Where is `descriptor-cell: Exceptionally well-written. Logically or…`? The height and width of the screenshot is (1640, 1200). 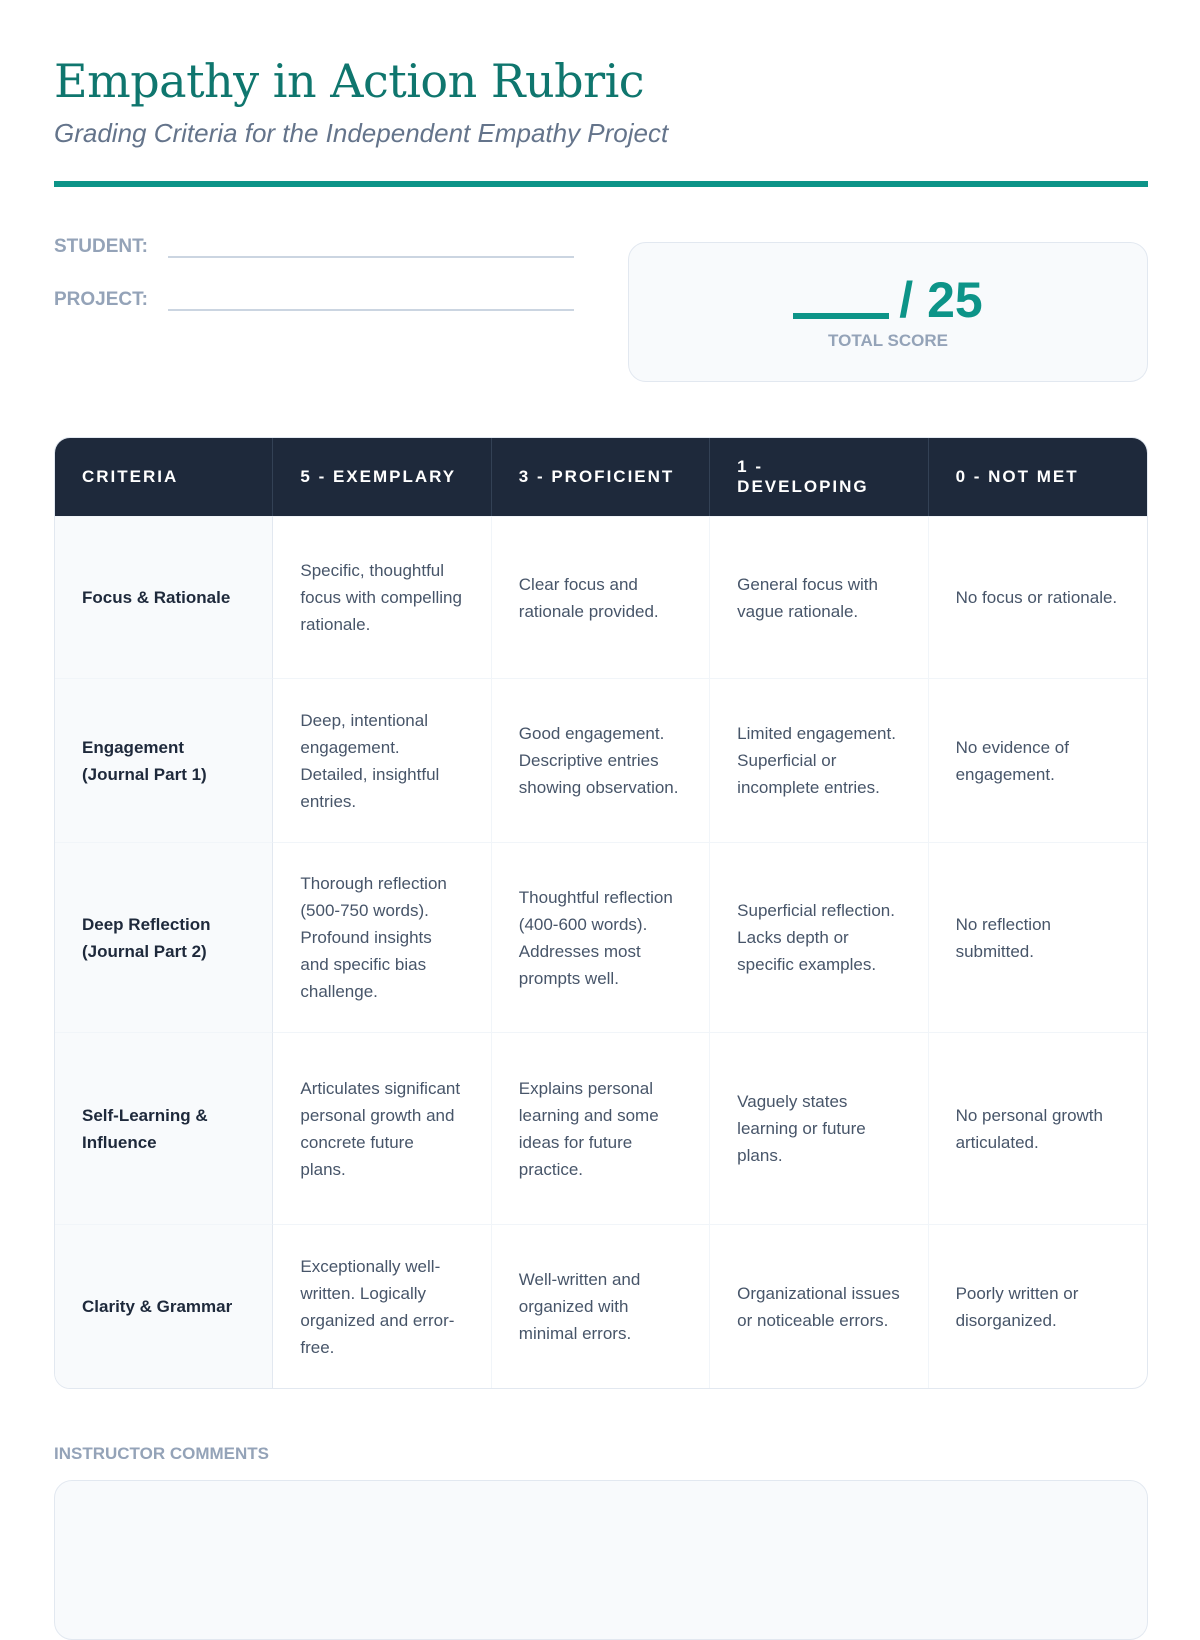 descriptor-cell: Exceptionally well-written. Logically or… is located at coordinates (382, 1306).